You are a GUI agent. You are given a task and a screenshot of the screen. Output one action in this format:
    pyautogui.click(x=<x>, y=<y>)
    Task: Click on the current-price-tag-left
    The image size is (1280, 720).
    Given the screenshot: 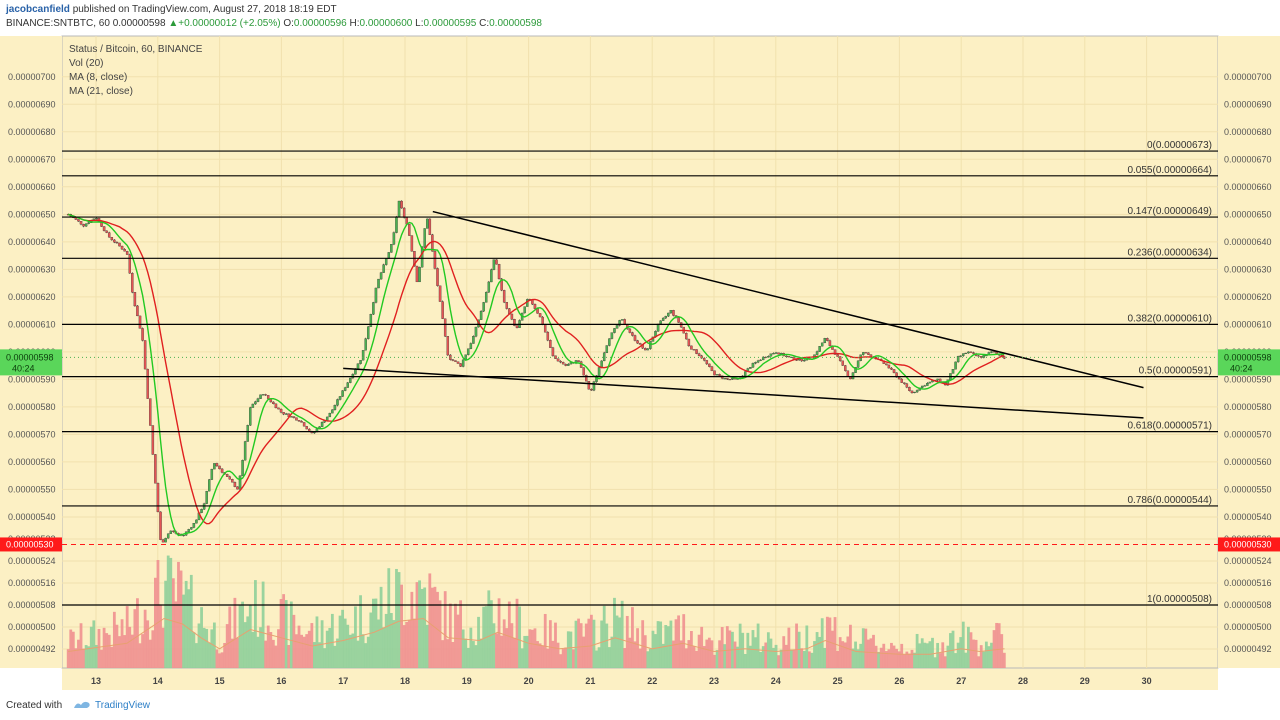 What is the action you would take?
    pyautogui.click(x=31, y=362)
    